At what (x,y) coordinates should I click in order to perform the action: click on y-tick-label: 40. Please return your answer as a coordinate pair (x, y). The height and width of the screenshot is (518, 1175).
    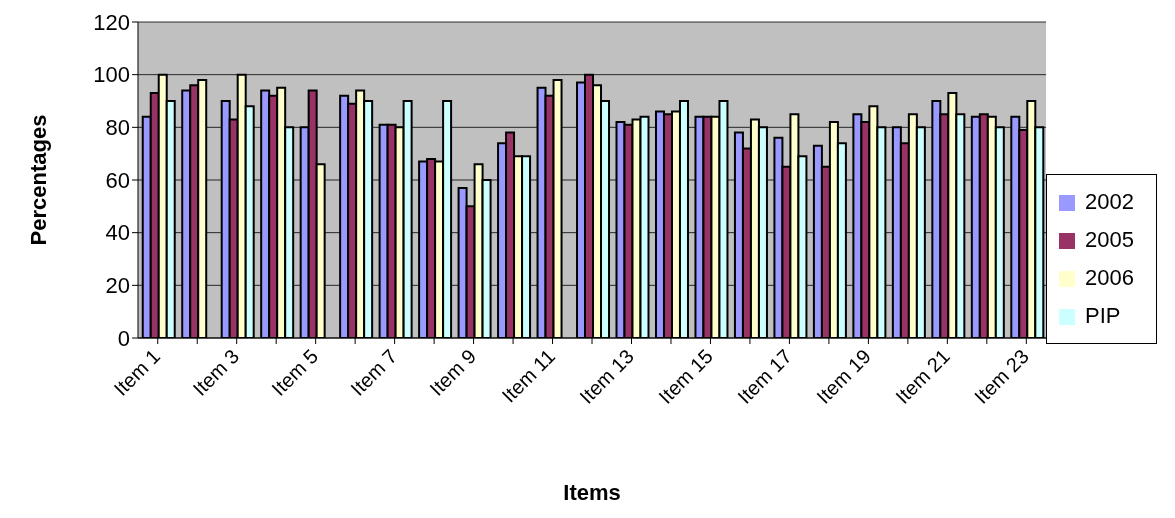
    Looking at the image, I should click on (117, 233).